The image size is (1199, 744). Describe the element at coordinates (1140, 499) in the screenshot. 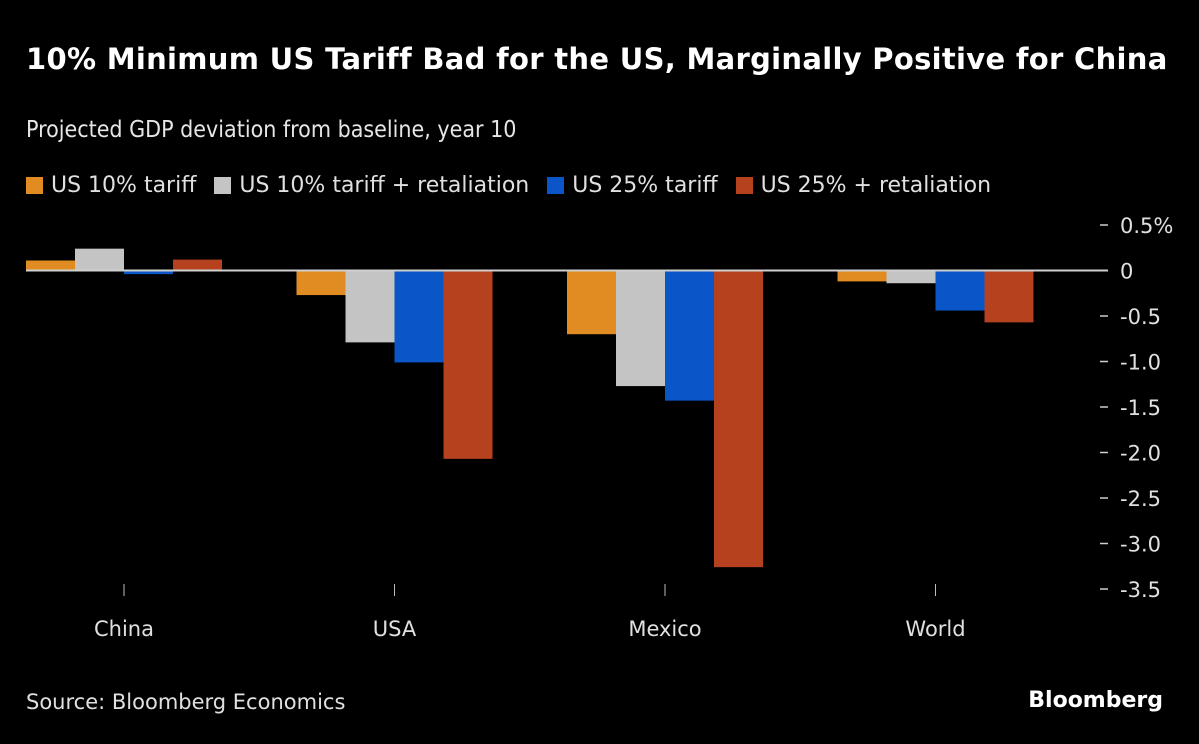

I see `y-tick-label: -2.5` at that location.